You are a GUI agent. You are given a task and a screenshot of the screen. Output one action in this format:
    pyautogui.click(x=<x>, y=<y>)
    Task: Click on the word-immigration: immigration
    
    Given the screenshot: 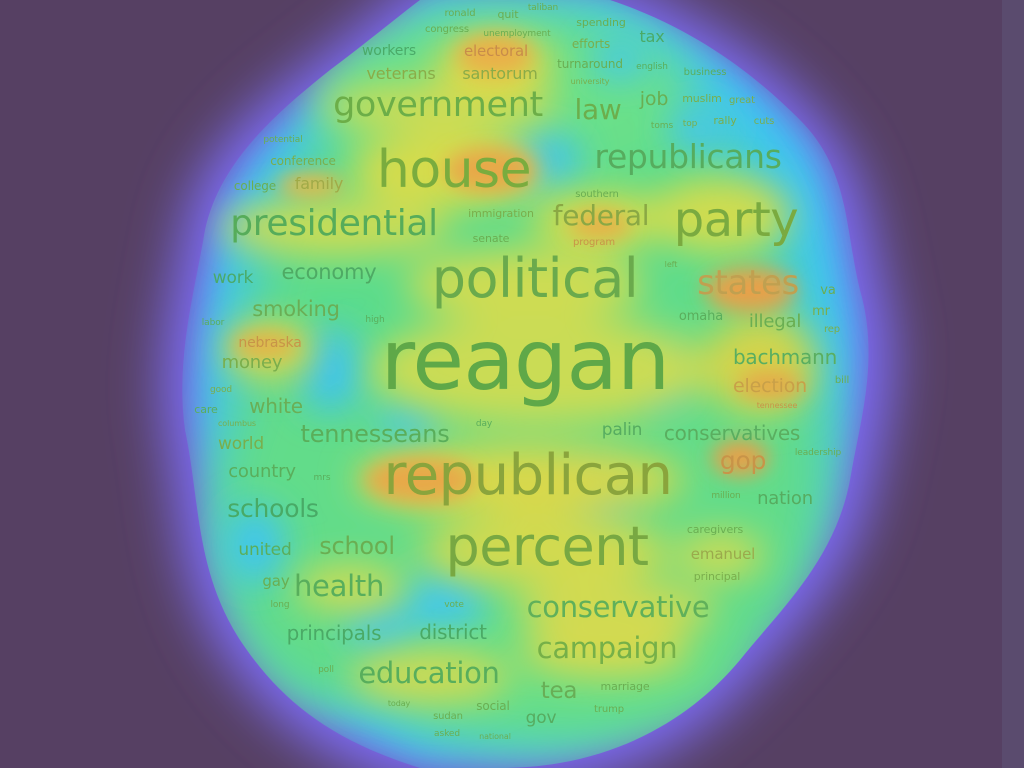 What is the action you would take?
    pyautogui.click(x=501, y=213)
    